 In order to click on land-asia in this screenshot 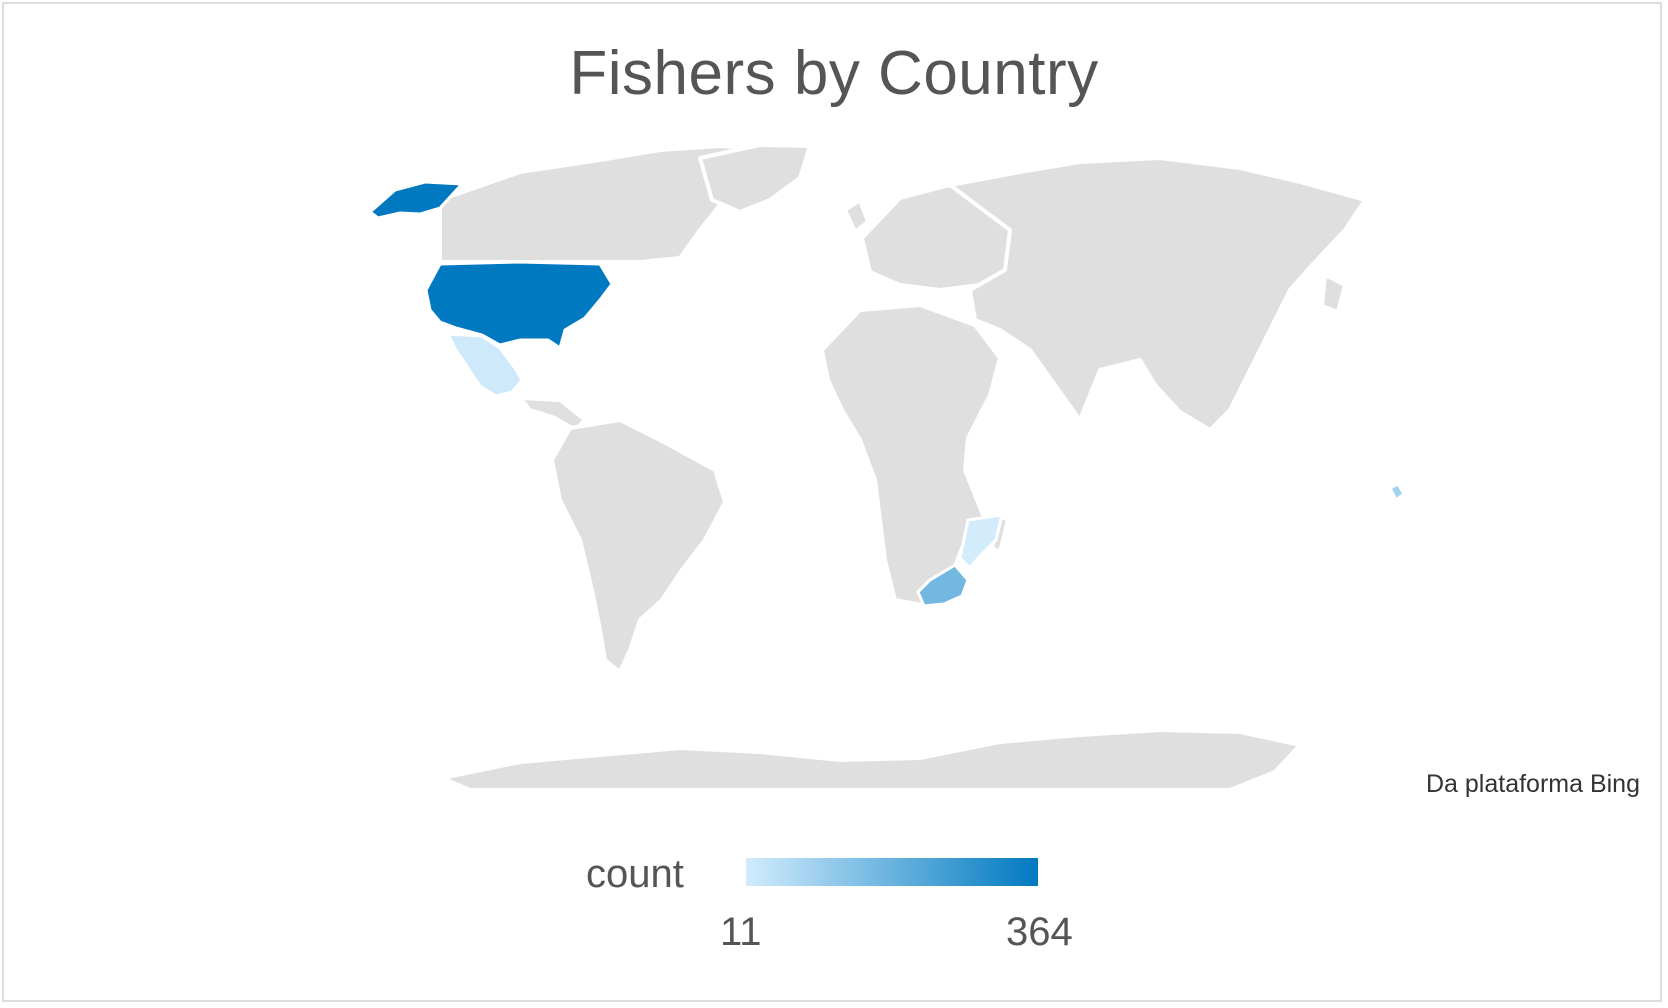, I will do `click(1157, 294)`.